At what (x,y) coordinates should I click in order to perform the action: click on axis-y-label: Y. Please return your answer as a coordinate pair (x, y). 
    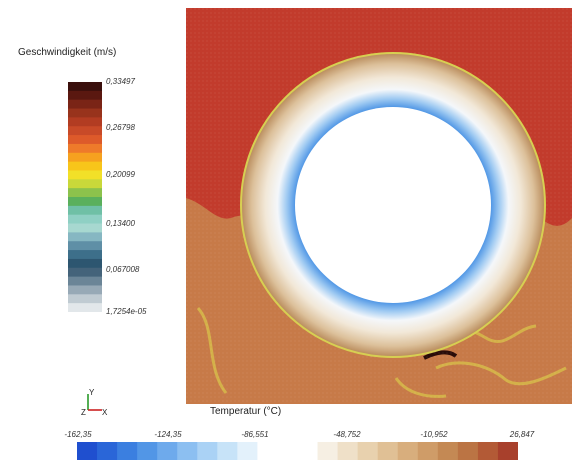
    Looking at the image, I should click on (92, 392).